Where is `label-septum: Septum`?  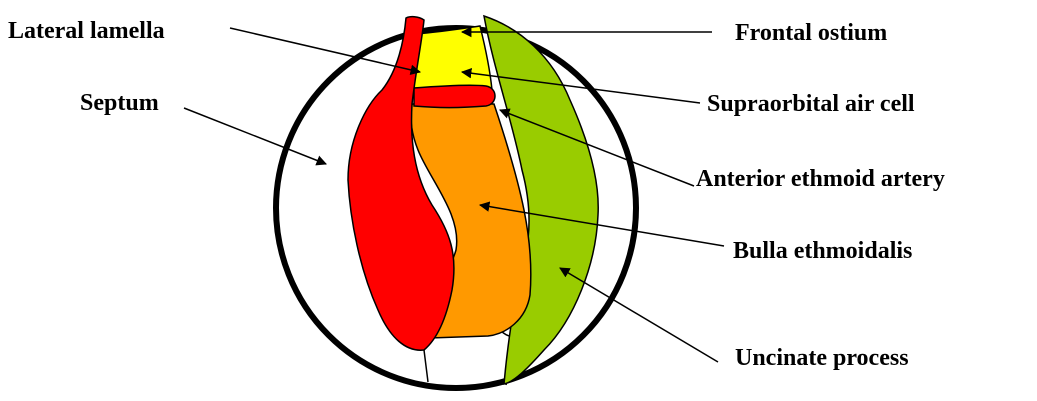 label-septum: Septum is located at coordinates (119, 103).